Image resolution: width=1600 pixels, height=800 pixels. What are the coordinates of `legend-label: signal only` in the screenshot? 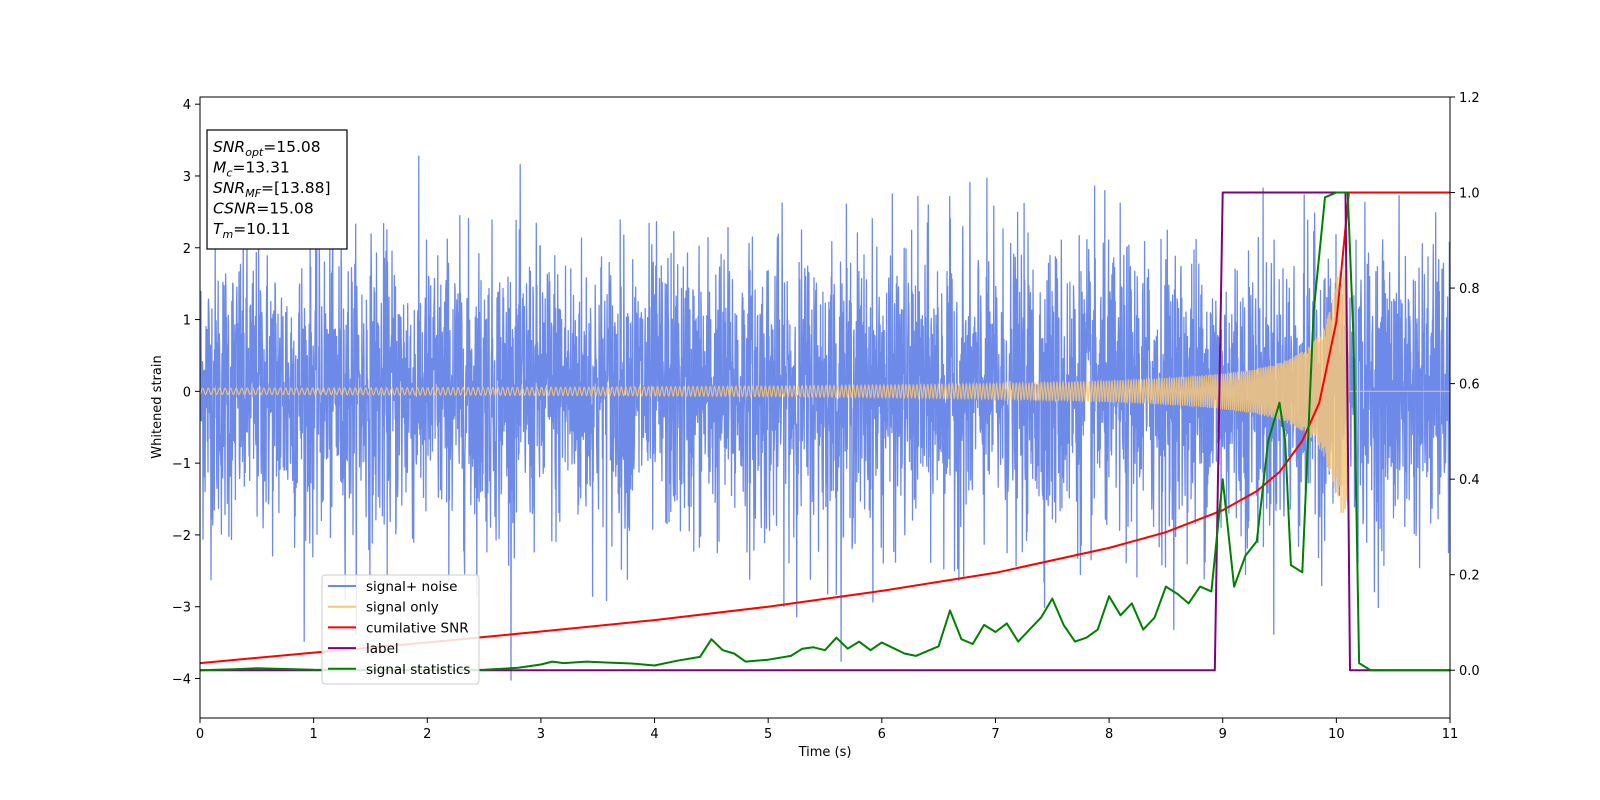 It's located at (402, 608).